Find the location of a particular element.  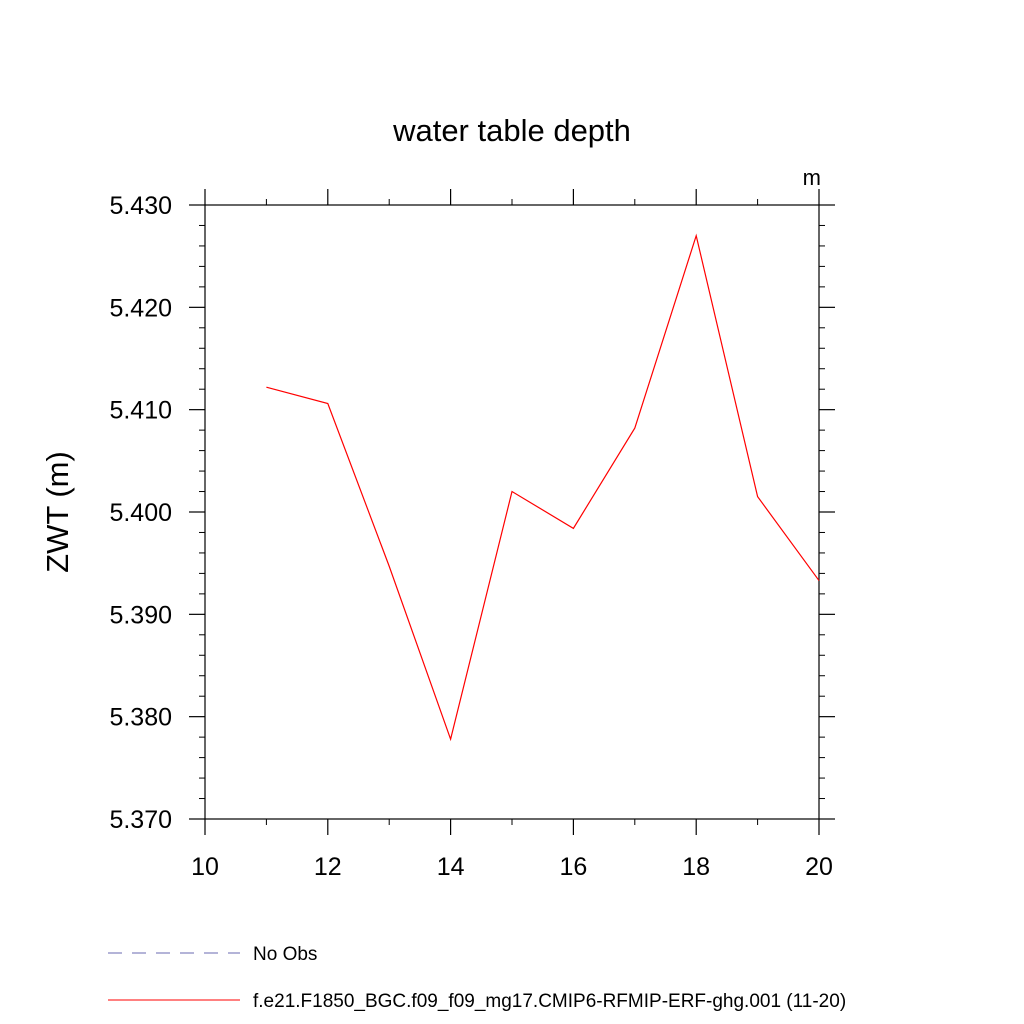

y-tick-label: 5.400 is located at coordinates (140, 513).